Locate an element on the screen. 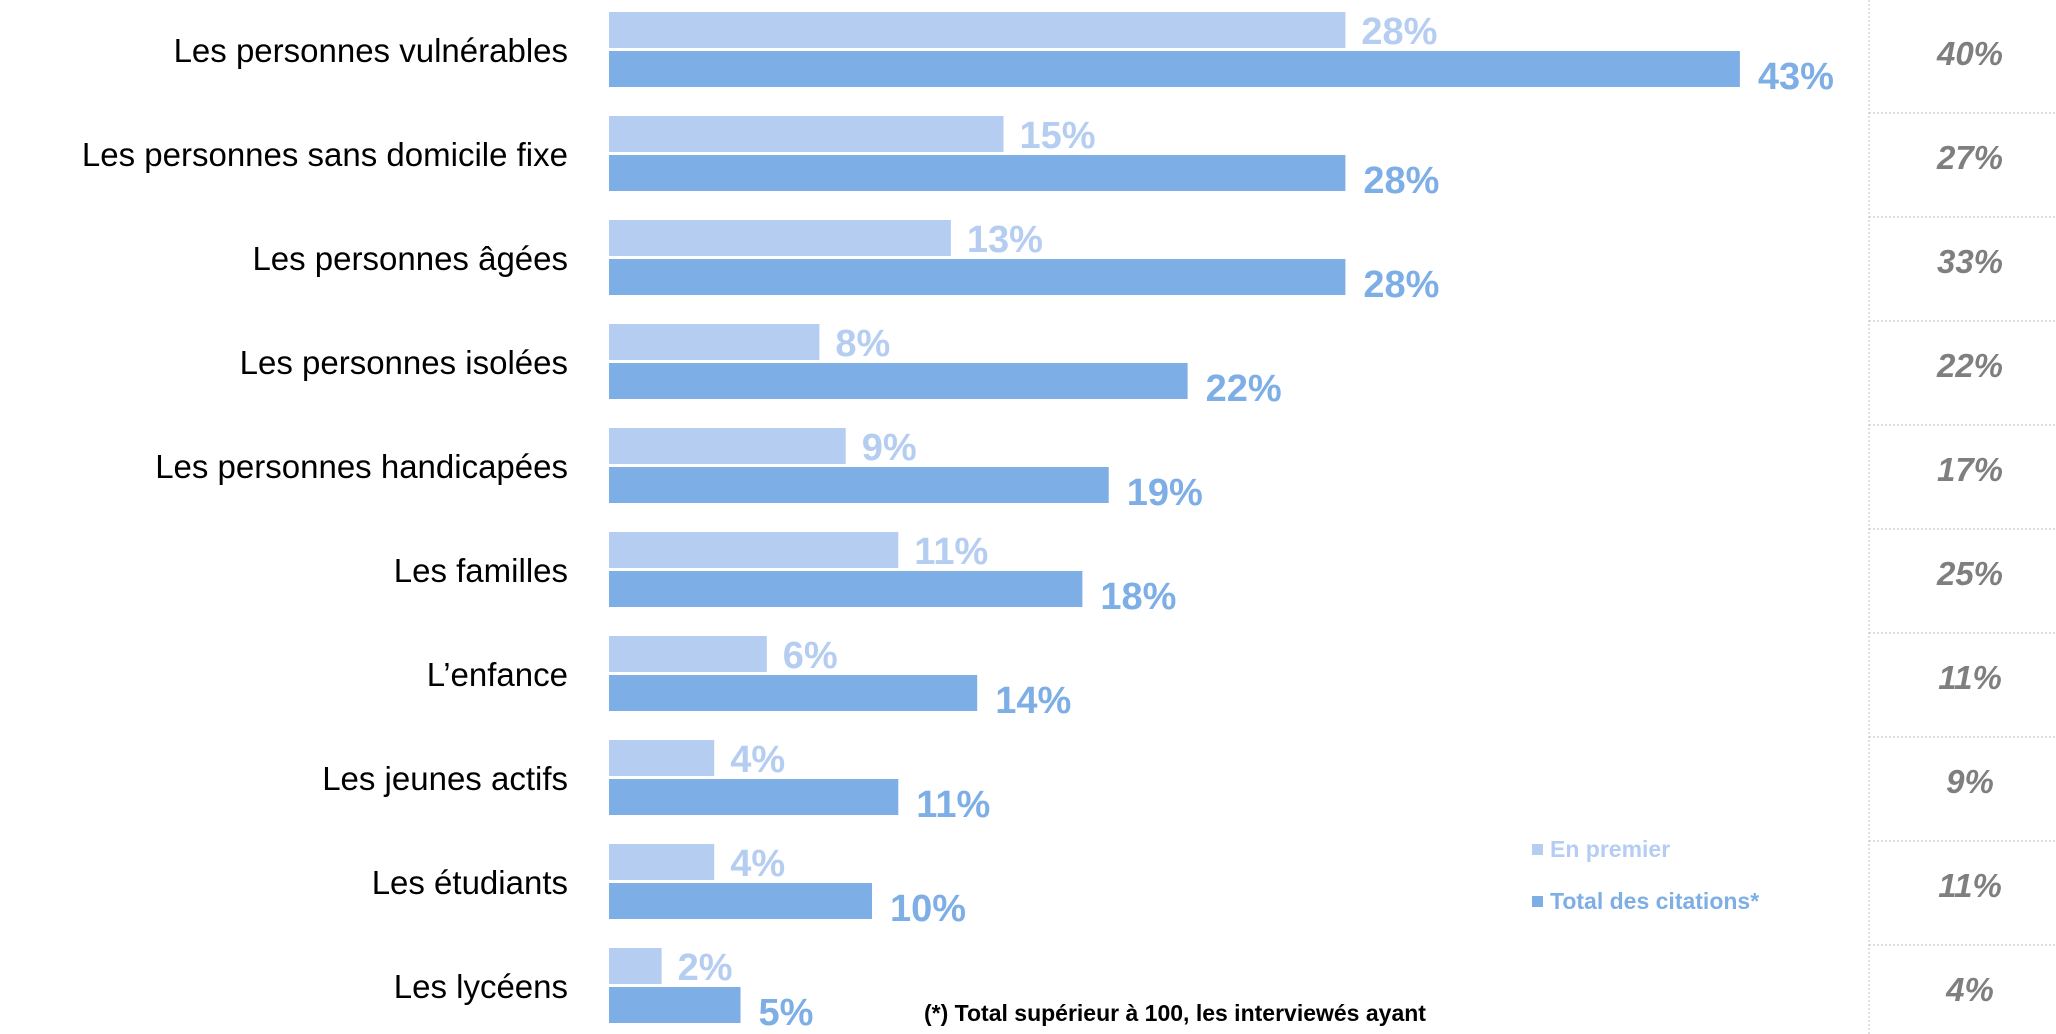 The image size is (2056, 1034). right-column-value: 25% is located at coordinates (1969, 573).